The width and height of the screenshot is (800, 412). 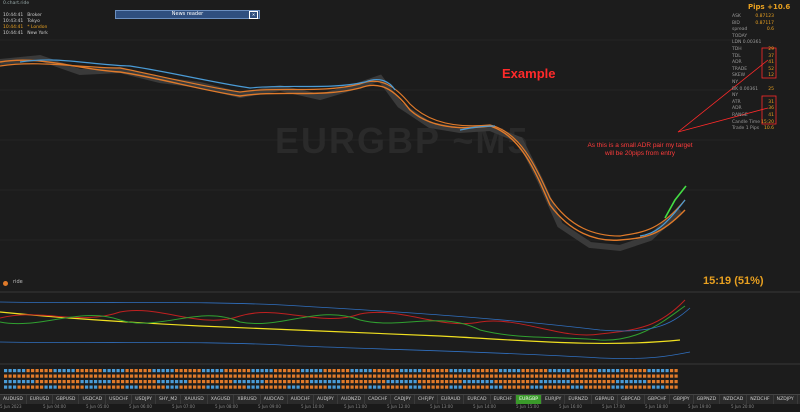 What do you see at coordinates (477, 400) in the screenshot?
I see `symbol-tab-eurcad: EURCAD` at bounding box center [477, 400].